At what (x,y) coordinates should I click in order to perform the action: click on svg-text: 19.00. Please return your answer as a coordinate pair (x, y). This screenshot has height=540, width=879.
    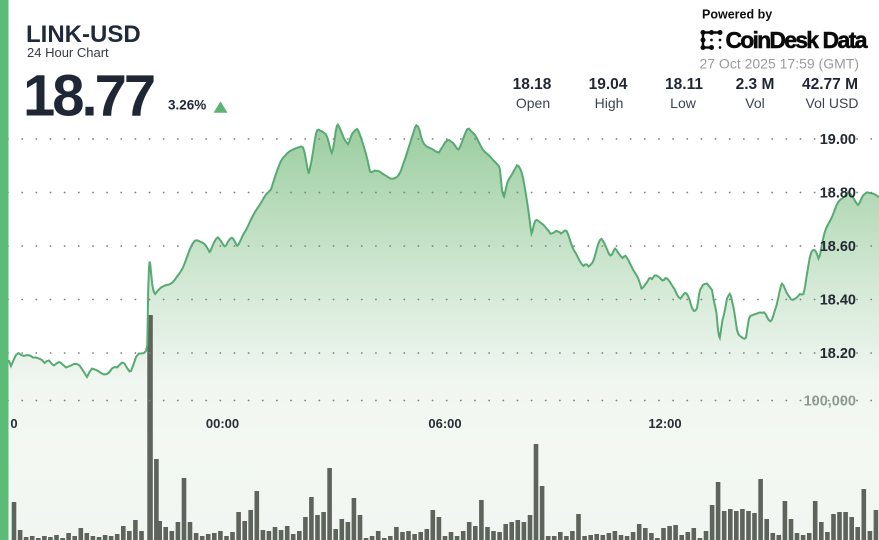
    Looking at the image, I should click on (838, 140).